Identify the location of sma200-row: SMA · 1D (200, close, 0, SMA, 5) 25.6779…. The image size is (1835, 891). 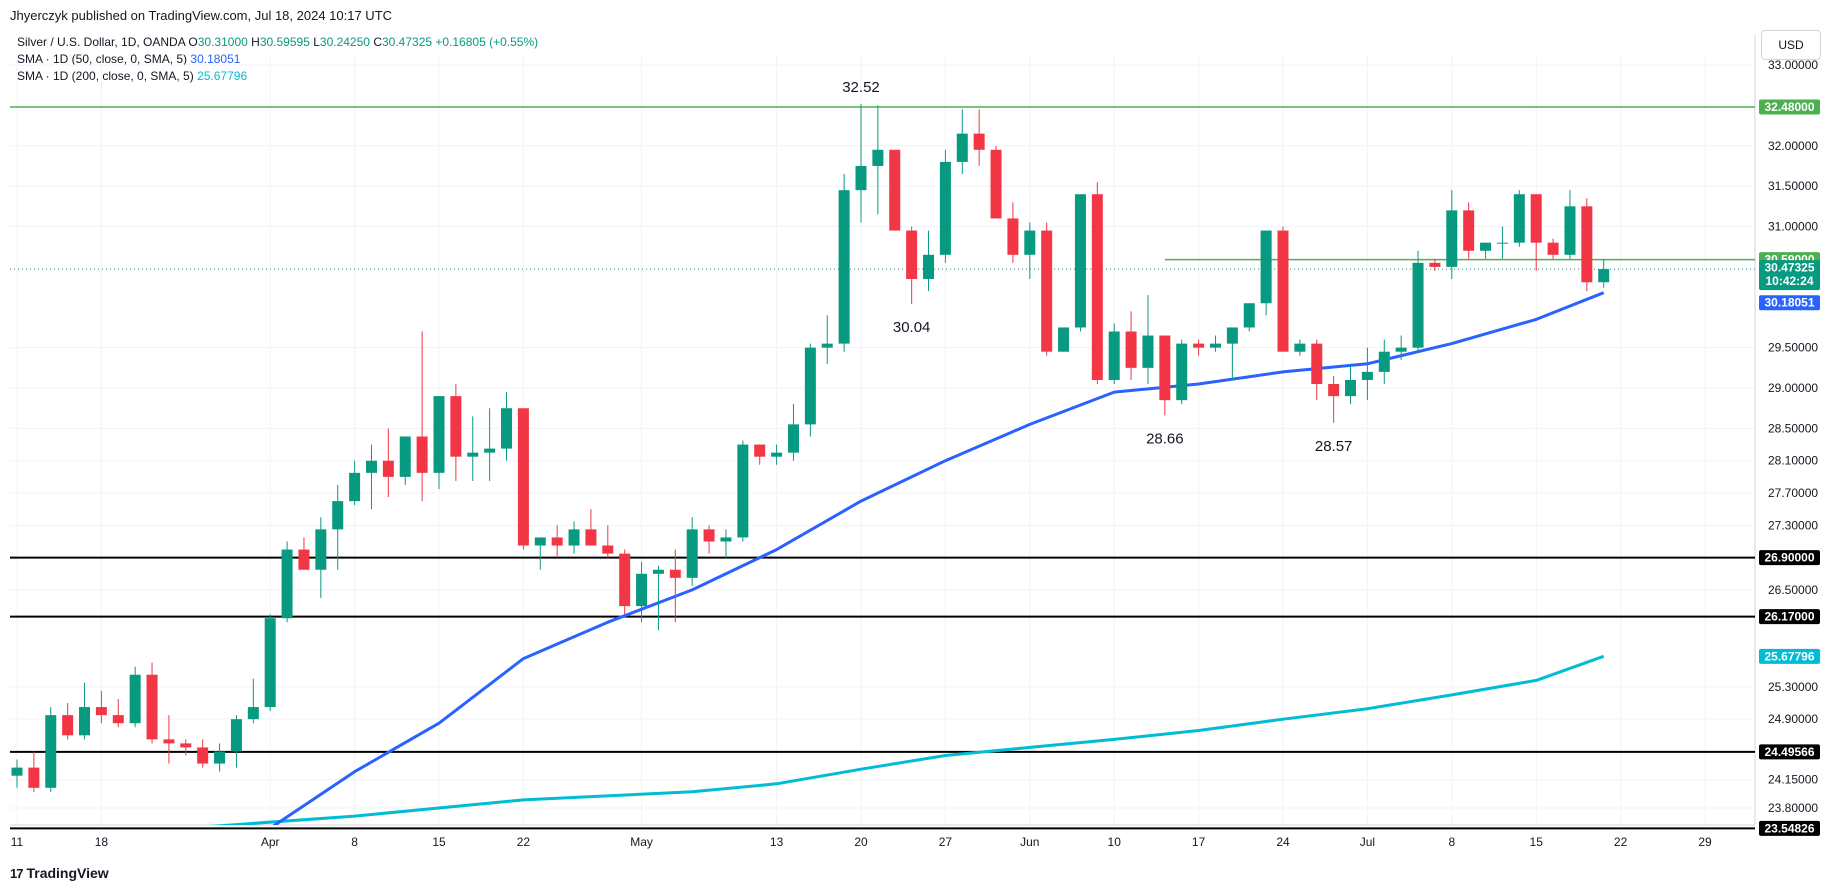
(277, 76).